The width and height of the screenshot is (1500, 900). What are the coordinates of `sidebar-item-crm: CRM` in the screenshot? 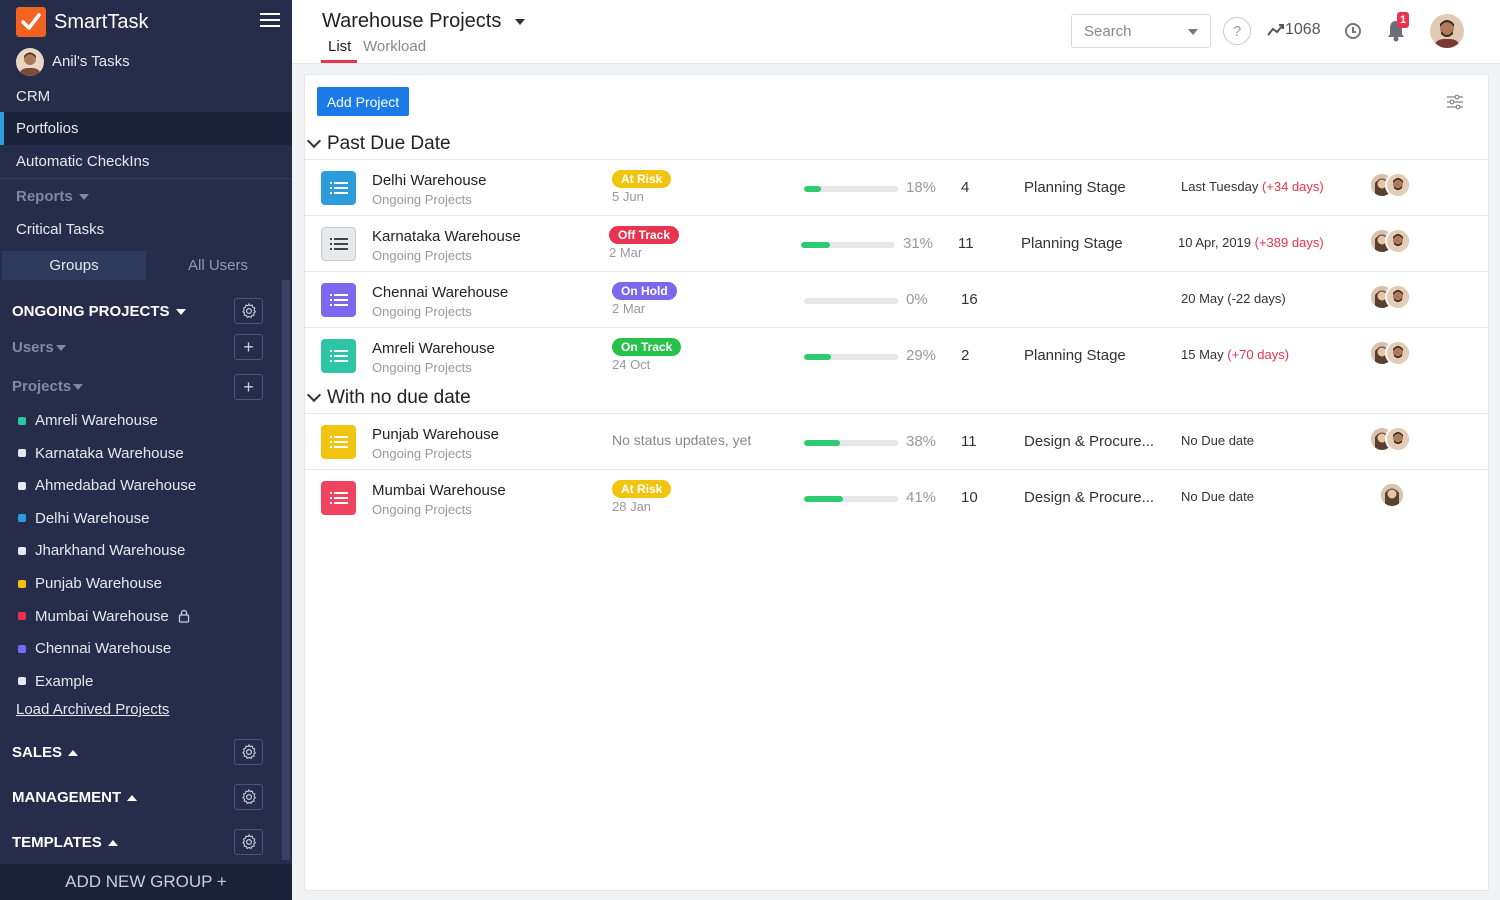 It's located at (146, 96).